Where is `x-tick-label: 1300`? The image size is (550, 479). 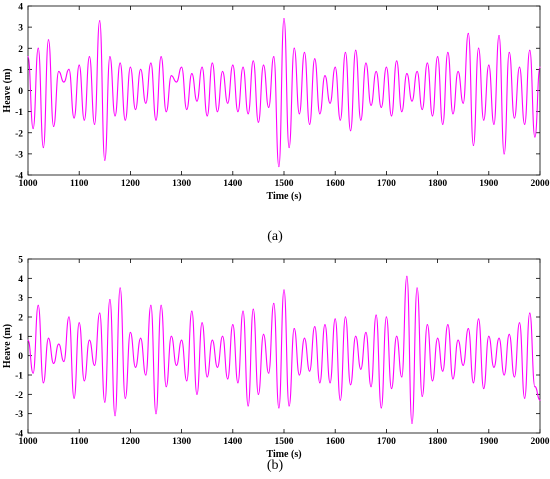 x-tick-label: 1300 is located at coordinates (181, 184).